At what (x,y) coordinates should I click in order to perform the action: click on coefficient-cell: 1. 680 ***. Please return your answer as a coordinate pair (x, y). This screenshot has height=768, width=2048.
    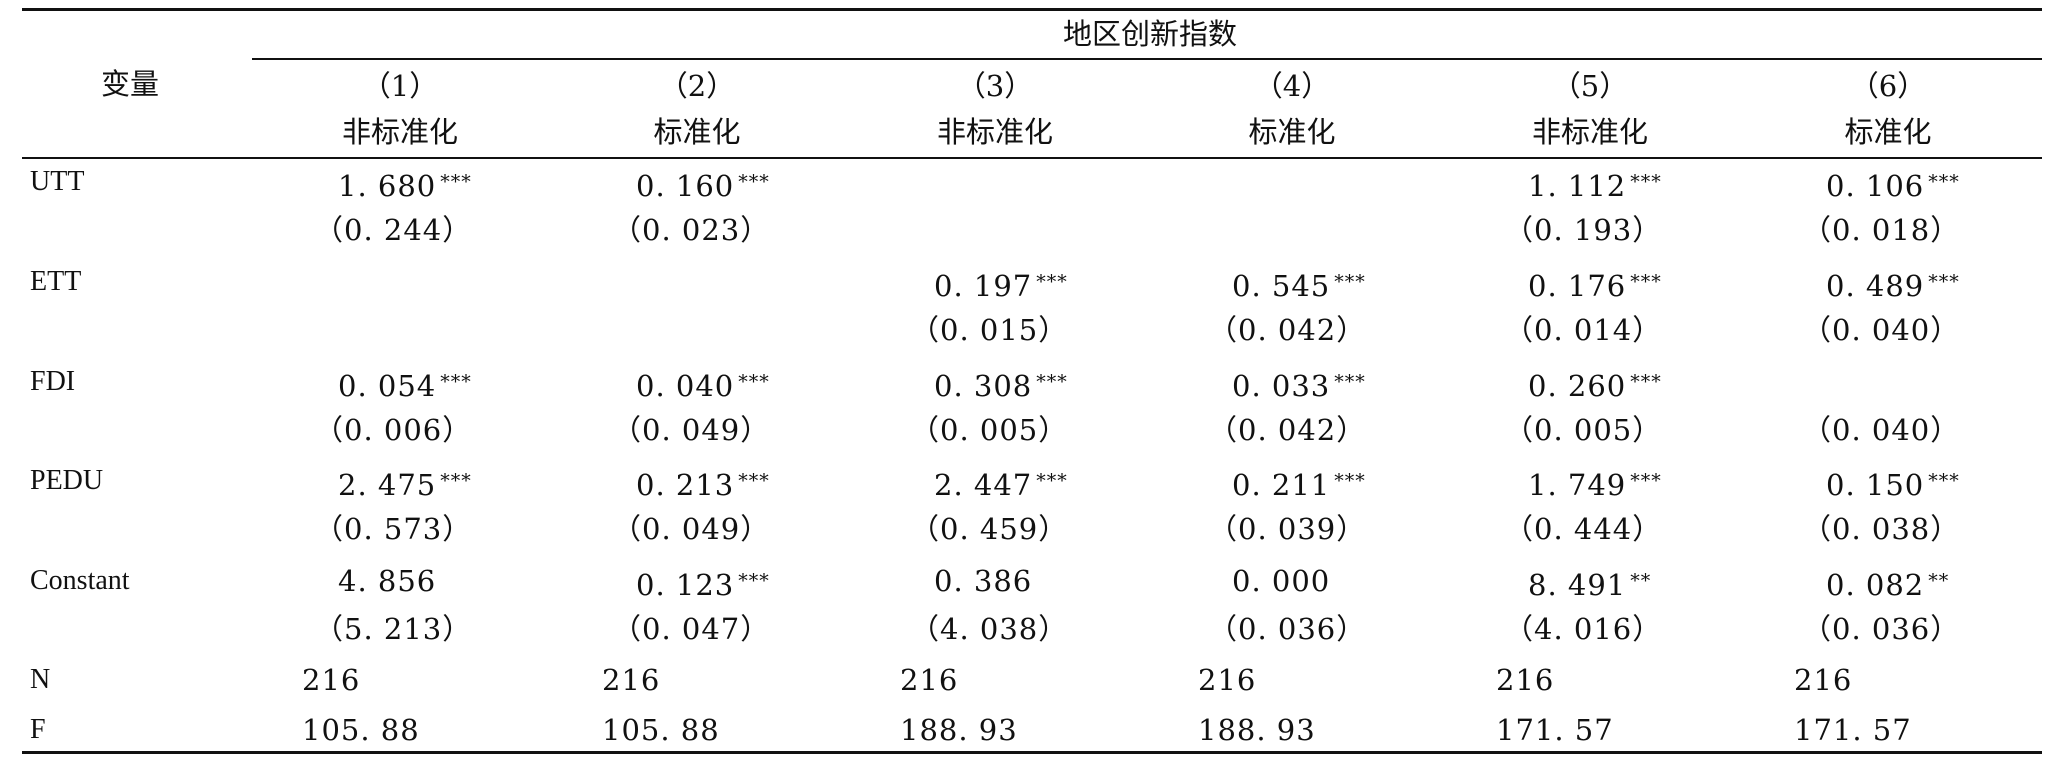
    Looking at the image, I should click on (405, 186).